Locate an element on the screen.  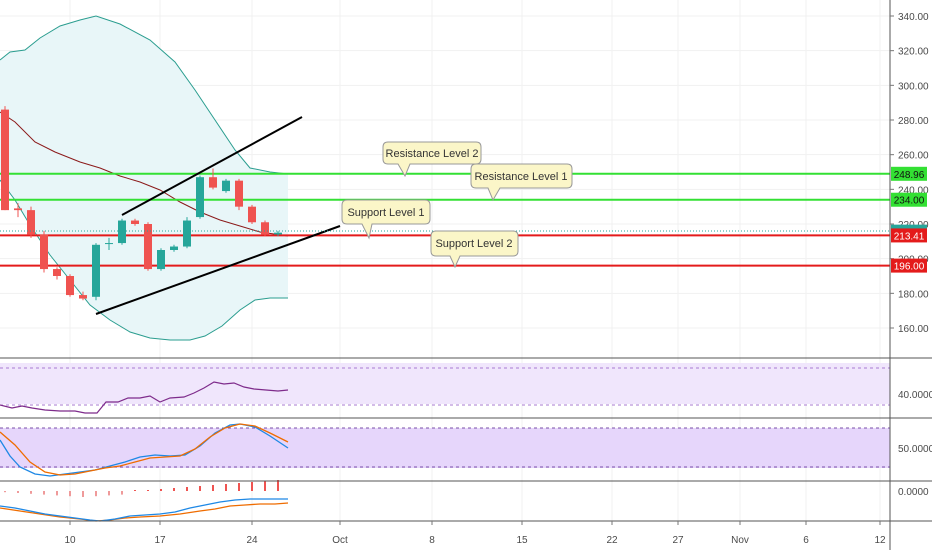
stoch-panel-background is located at coordinates (445, 448).